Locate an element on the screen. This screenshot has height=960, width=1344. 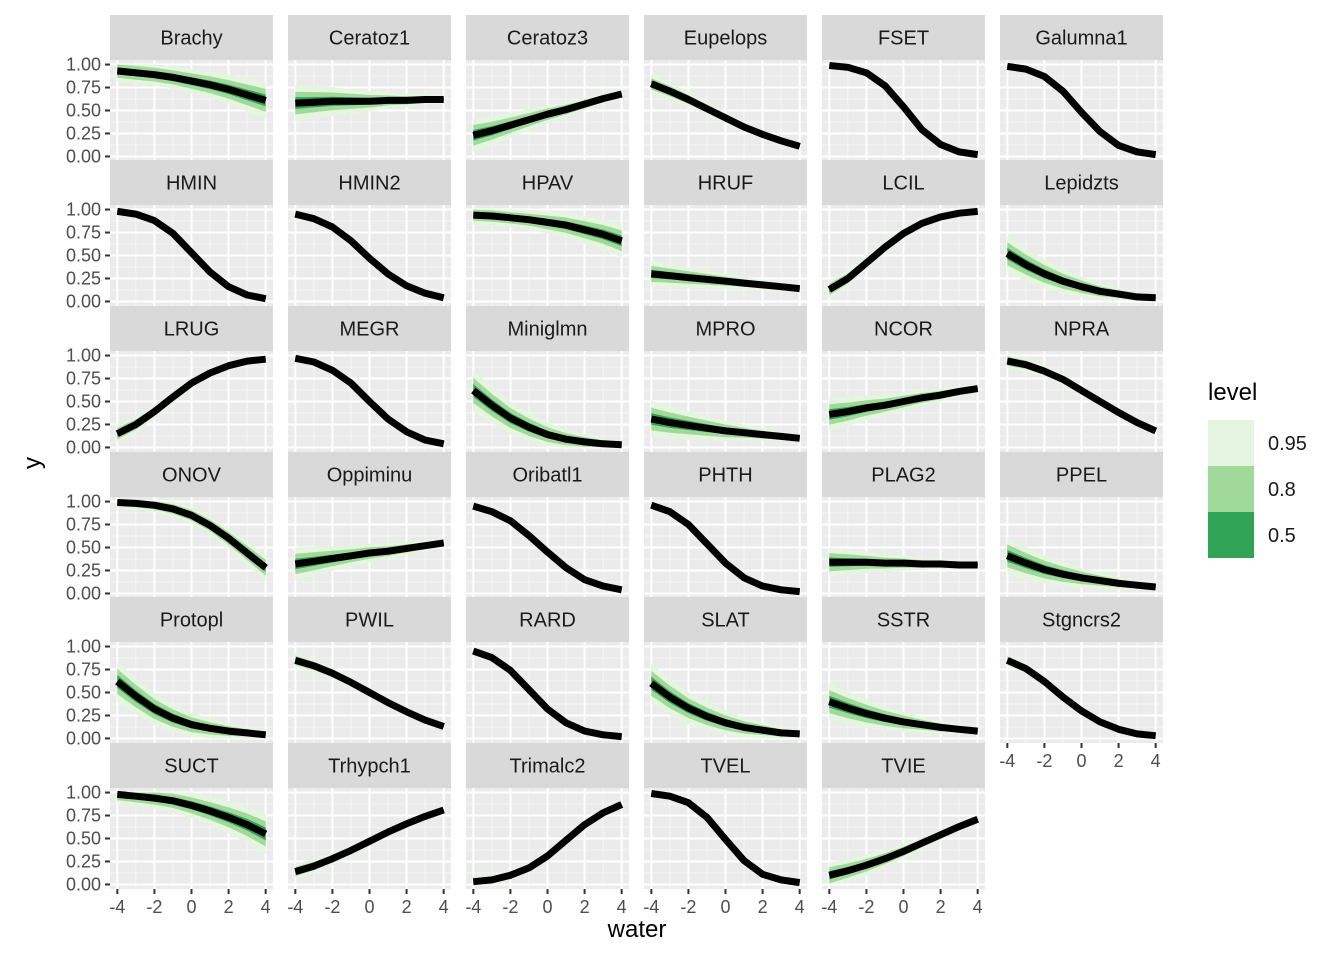
ribbon-0.8 is located at coordinates (191, 399).